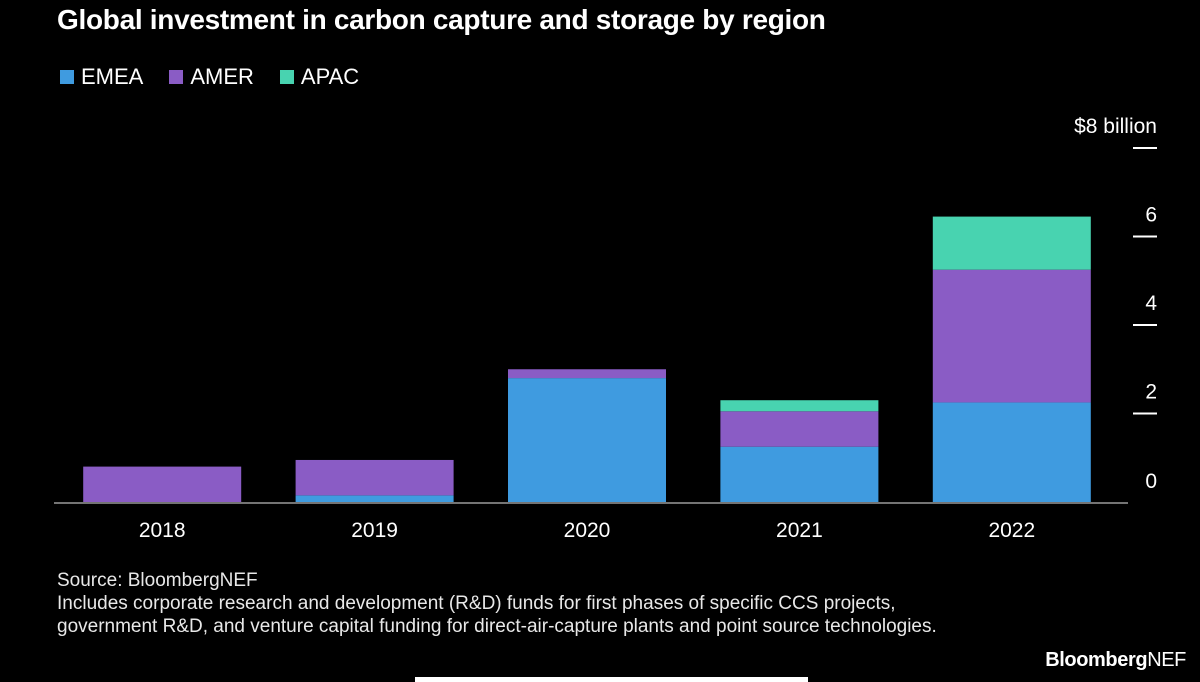 The image size is (1200, 682). I want to click on bar-emea-2022, so click(1011, 452).